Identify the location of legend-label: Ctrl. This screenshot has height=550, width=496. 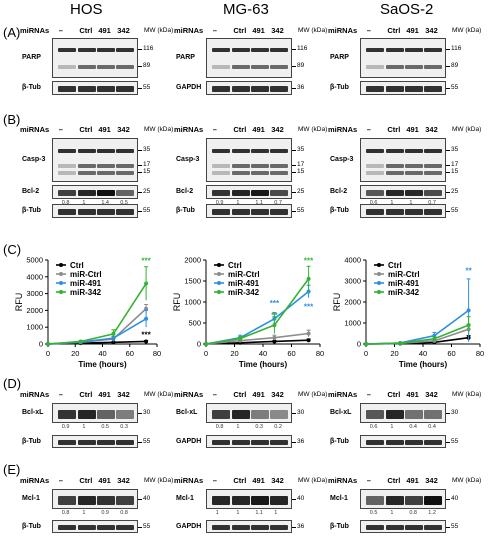
(77, 265).